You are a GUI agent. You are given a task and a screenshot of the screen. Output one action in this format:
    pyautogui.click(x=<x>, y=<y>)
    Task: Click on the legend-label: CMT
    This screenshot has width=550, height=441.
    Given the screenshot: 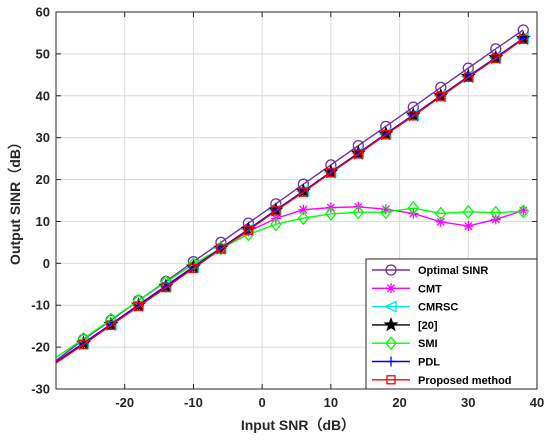 What is the action you would take?
    pyautogui.click(x=430, y=289)
    